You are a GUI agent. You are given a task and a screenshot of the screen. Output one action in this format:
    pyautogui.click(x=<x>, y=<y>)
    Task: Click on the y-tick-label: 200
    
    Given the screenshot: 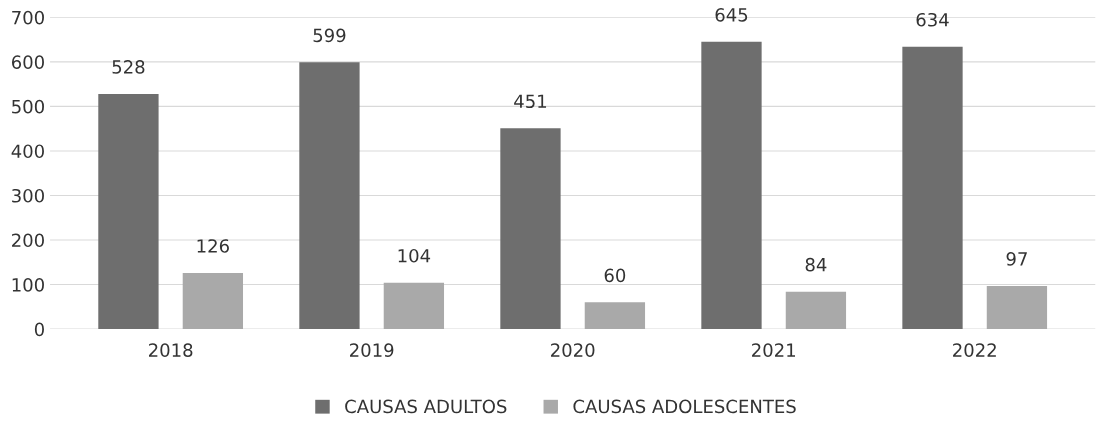 What is the action you would take?
    pyautogui.click(x=28, y=240)
    